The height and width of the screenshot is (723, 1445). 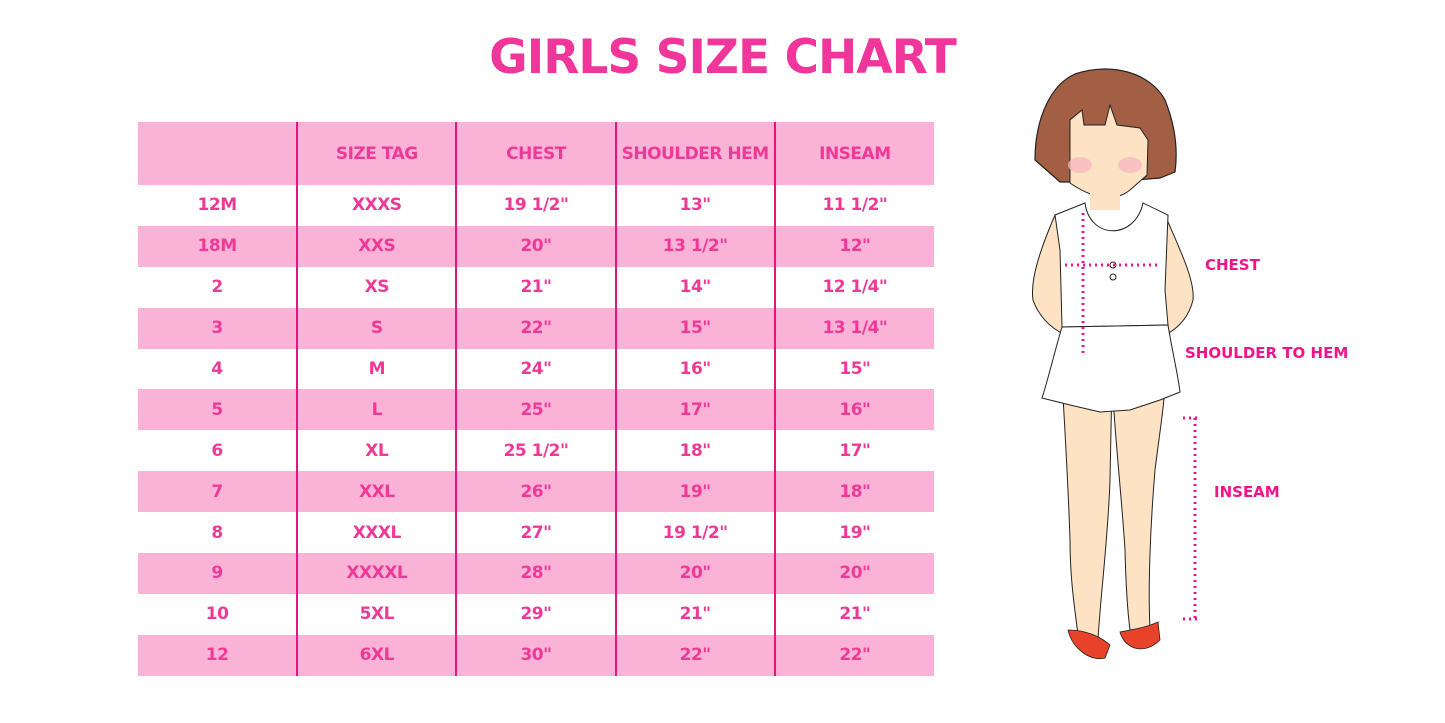 I want to click on table-cell: 12, so click(x=217, y=655).